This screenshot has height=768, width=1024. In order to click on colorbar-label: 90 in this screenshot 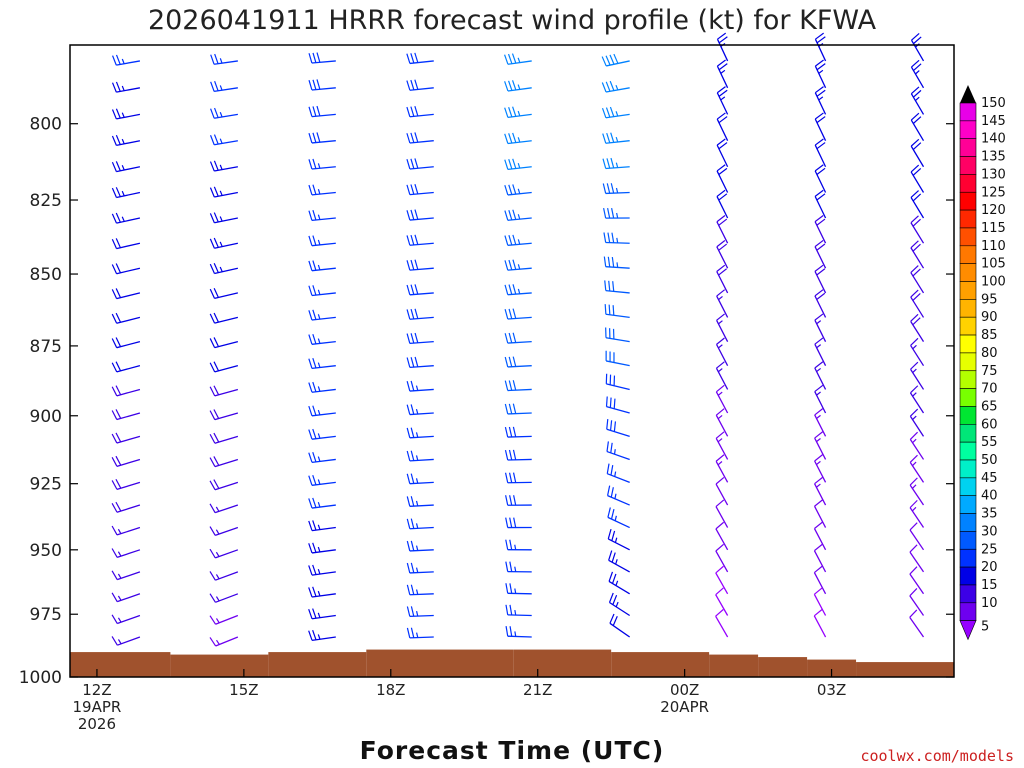, I will do `click(989, 317)`.